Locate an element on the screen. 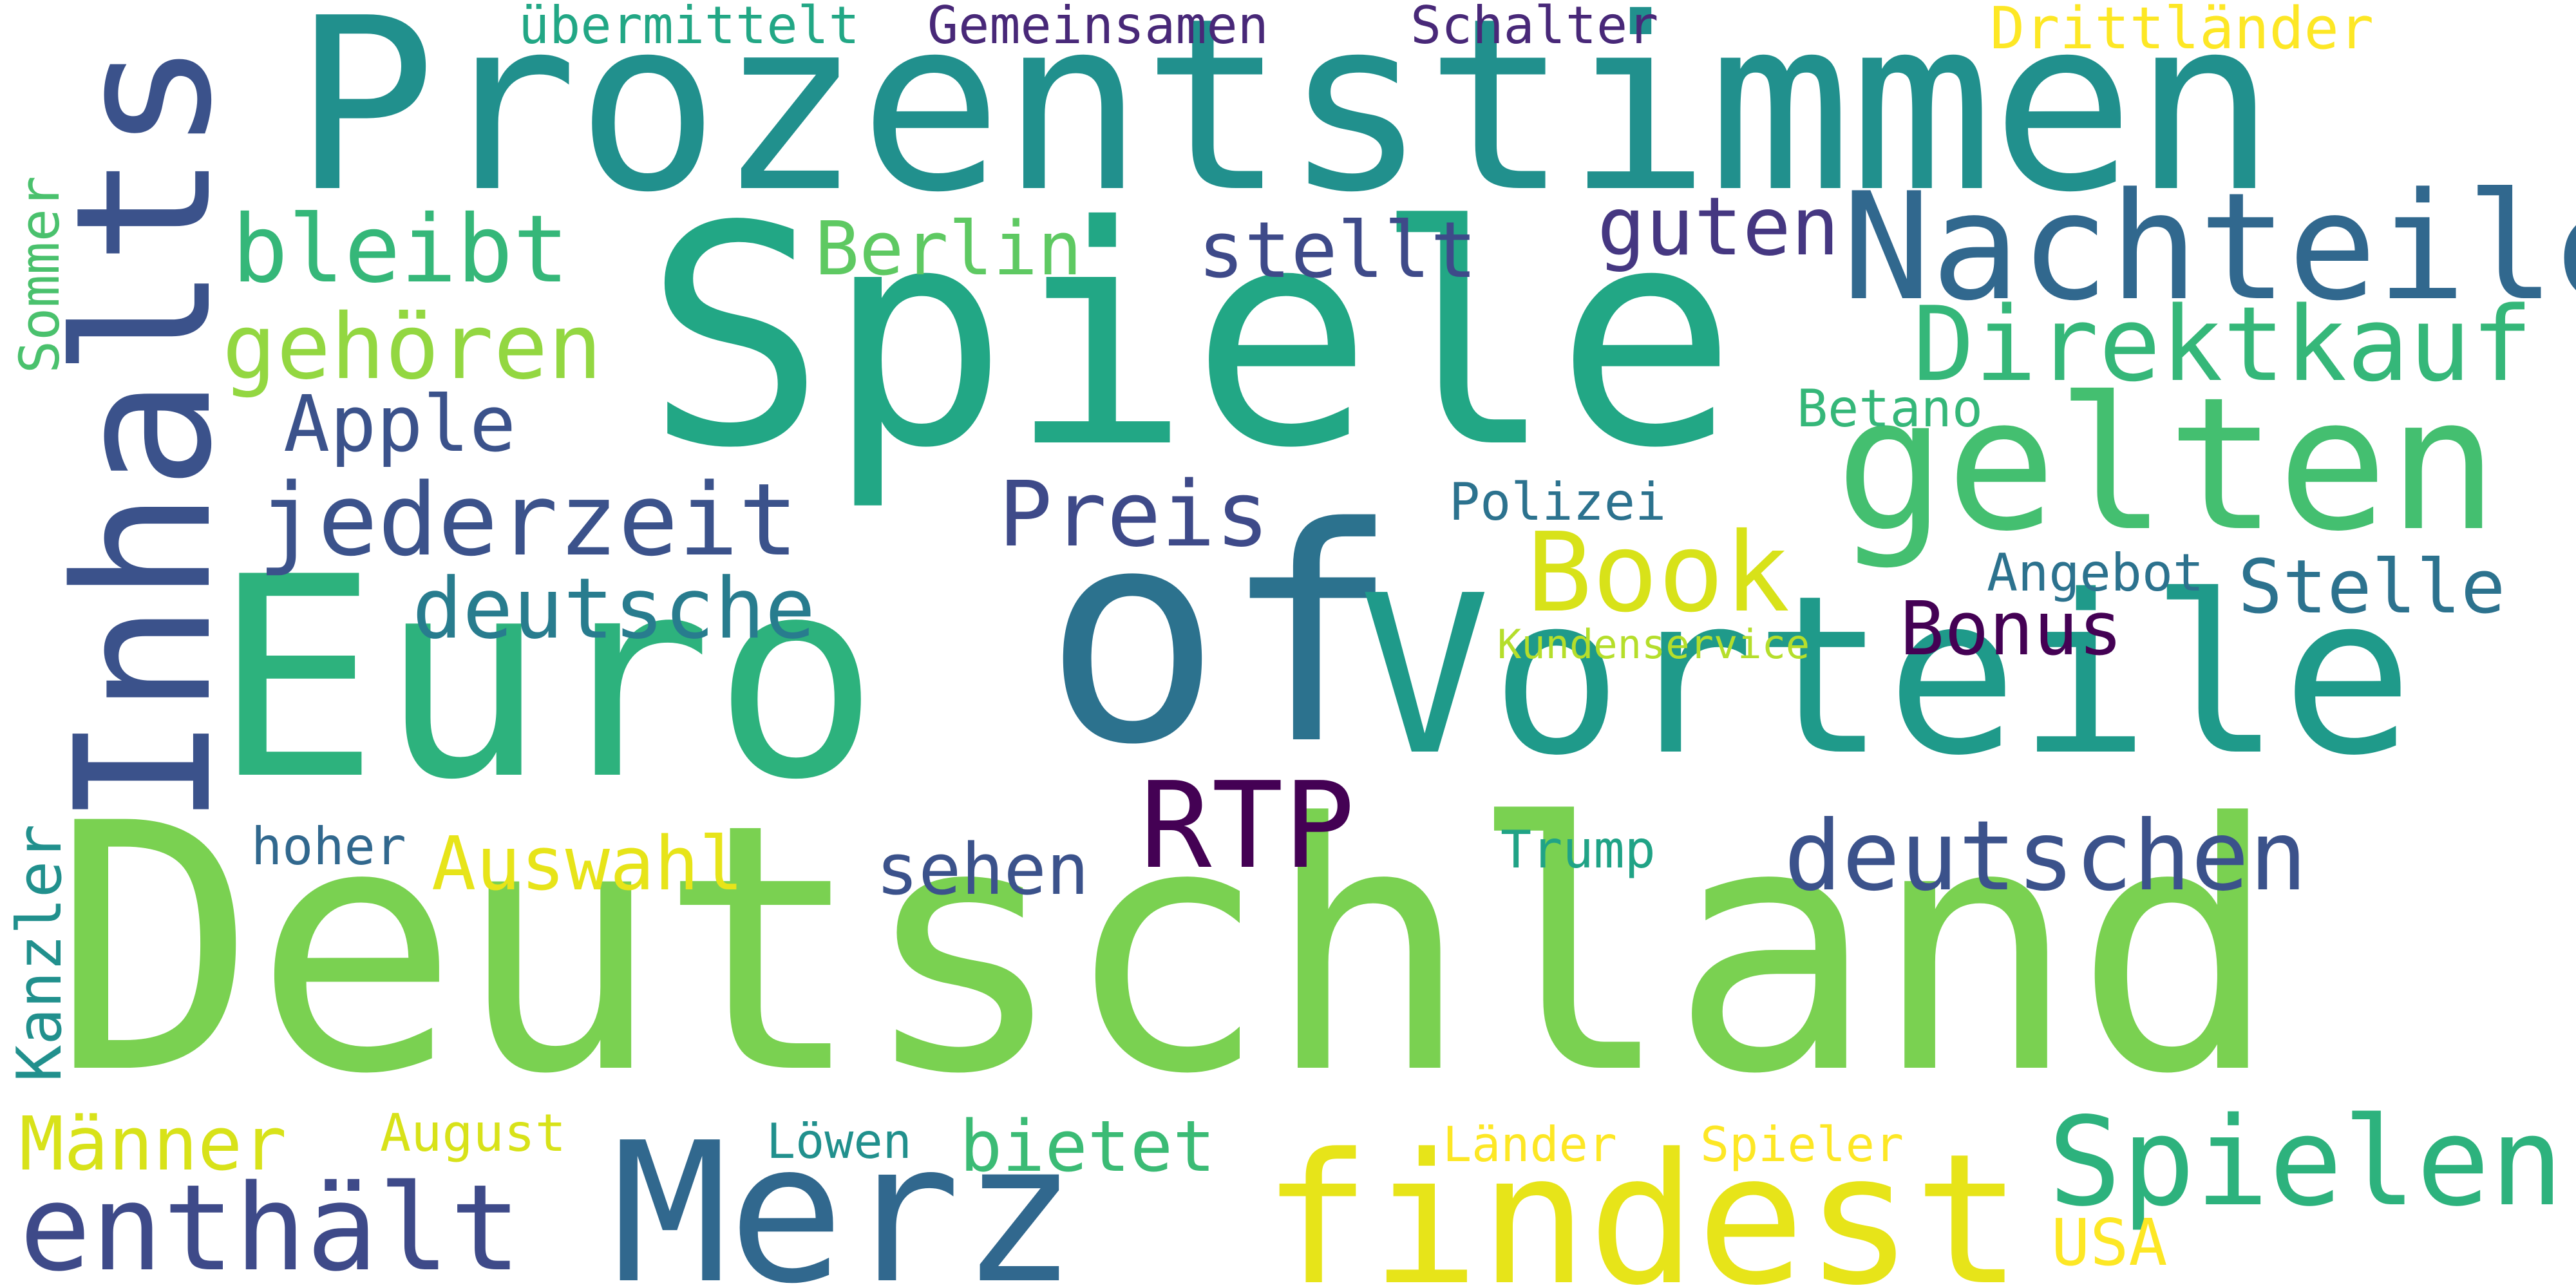 The image size is (2576, 1288). word-bietet: bietet is located at coordinates (1088, 1146).